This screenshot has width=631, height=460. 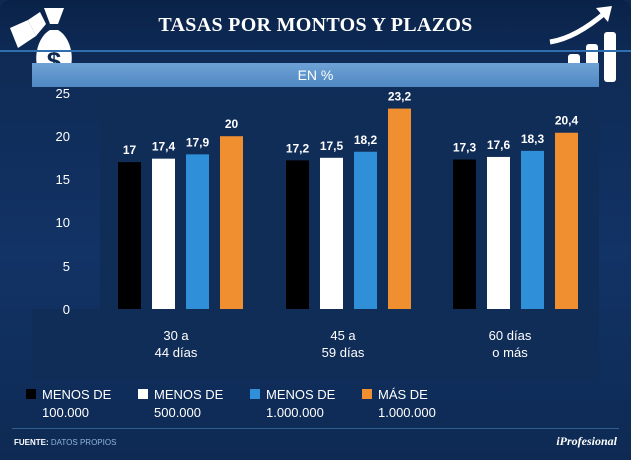 I want to click on bar-value-label: 17,3, so click(x=465, y=148).